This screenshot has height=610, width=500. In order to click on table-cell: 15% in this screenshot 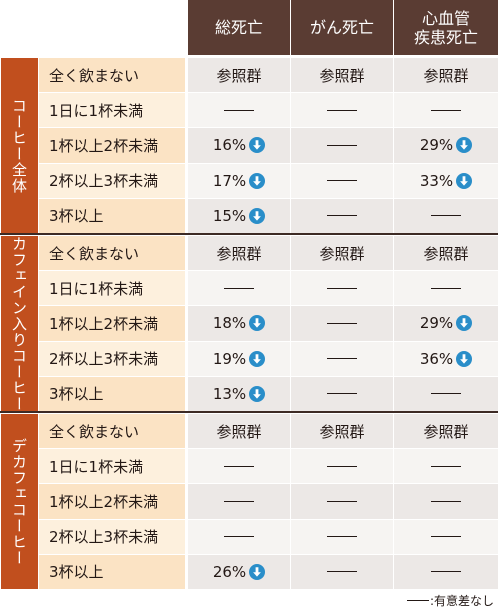, I will do `click(239, 215)`.